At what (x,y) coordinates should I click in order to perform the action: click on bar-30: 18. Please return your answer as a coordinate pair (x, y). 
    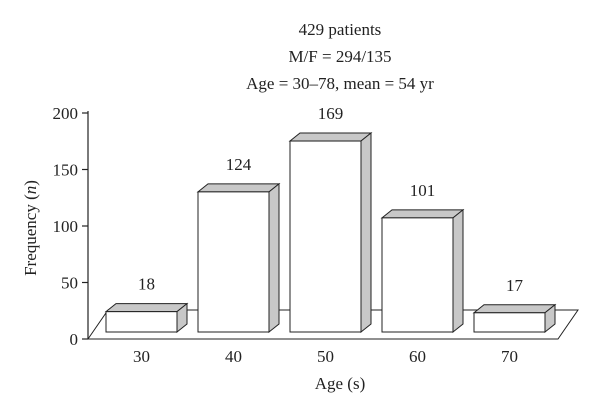
    Looking at the image, I should click on (146, 304).